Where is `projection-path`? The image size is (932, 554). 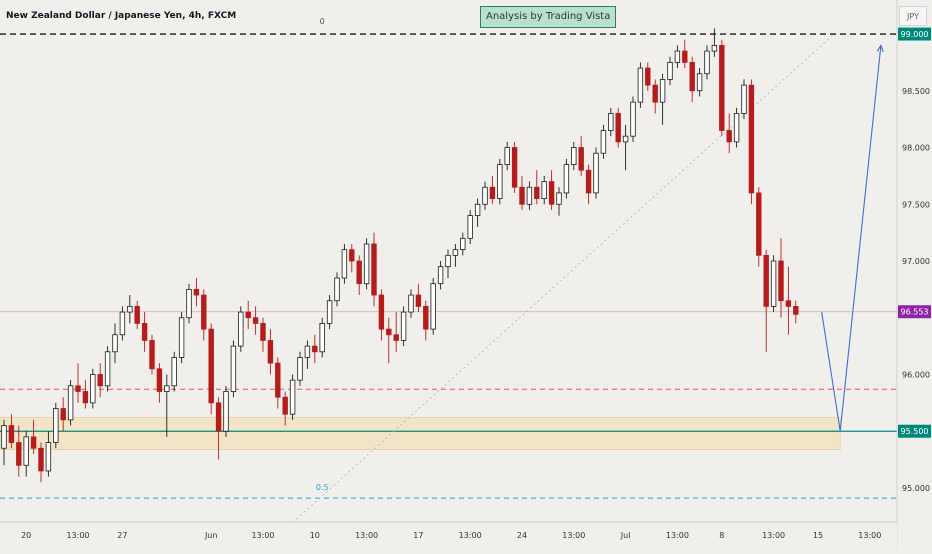
projection-path is located at coordinates (851, 238).